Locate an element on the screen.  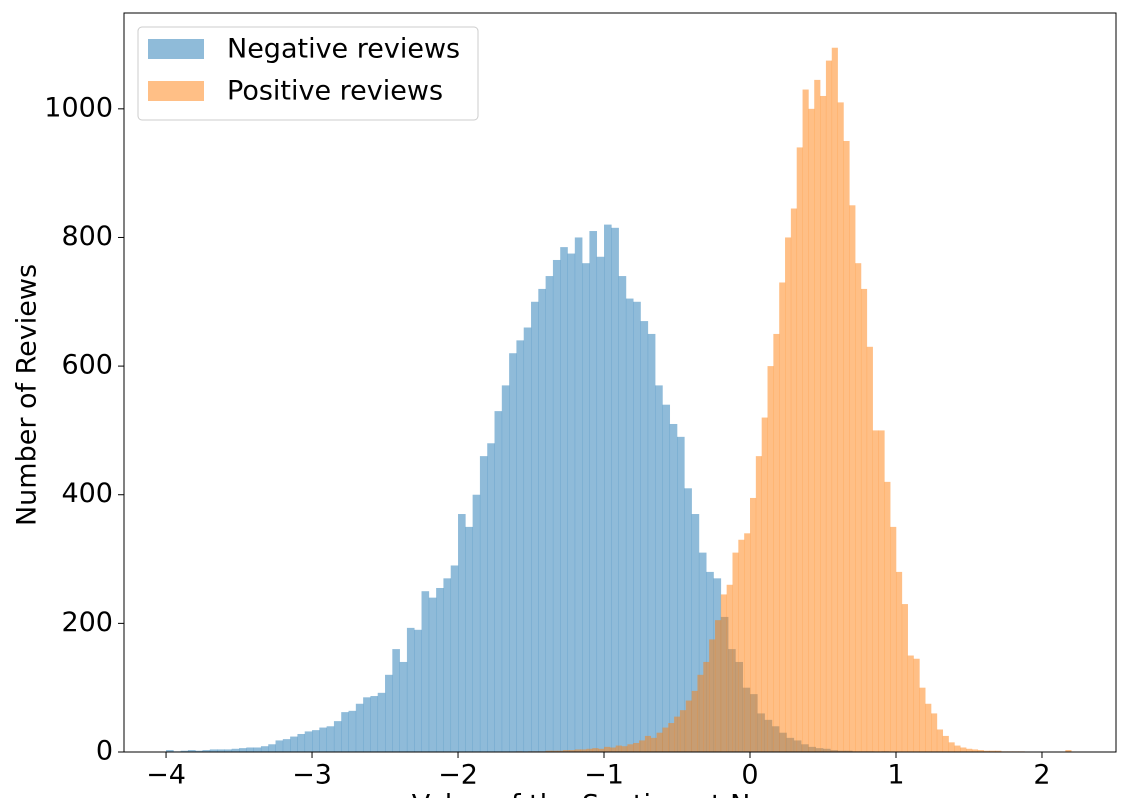
x-tick-label: 1 is located at coordinates (895, 775).